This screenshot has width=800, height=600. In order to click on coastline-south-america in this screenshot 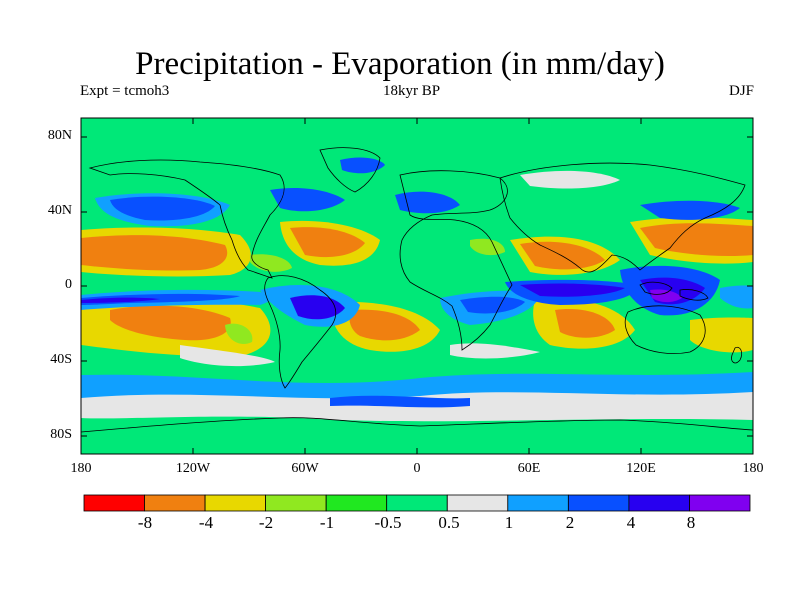, I will do `click(300, 332)`.